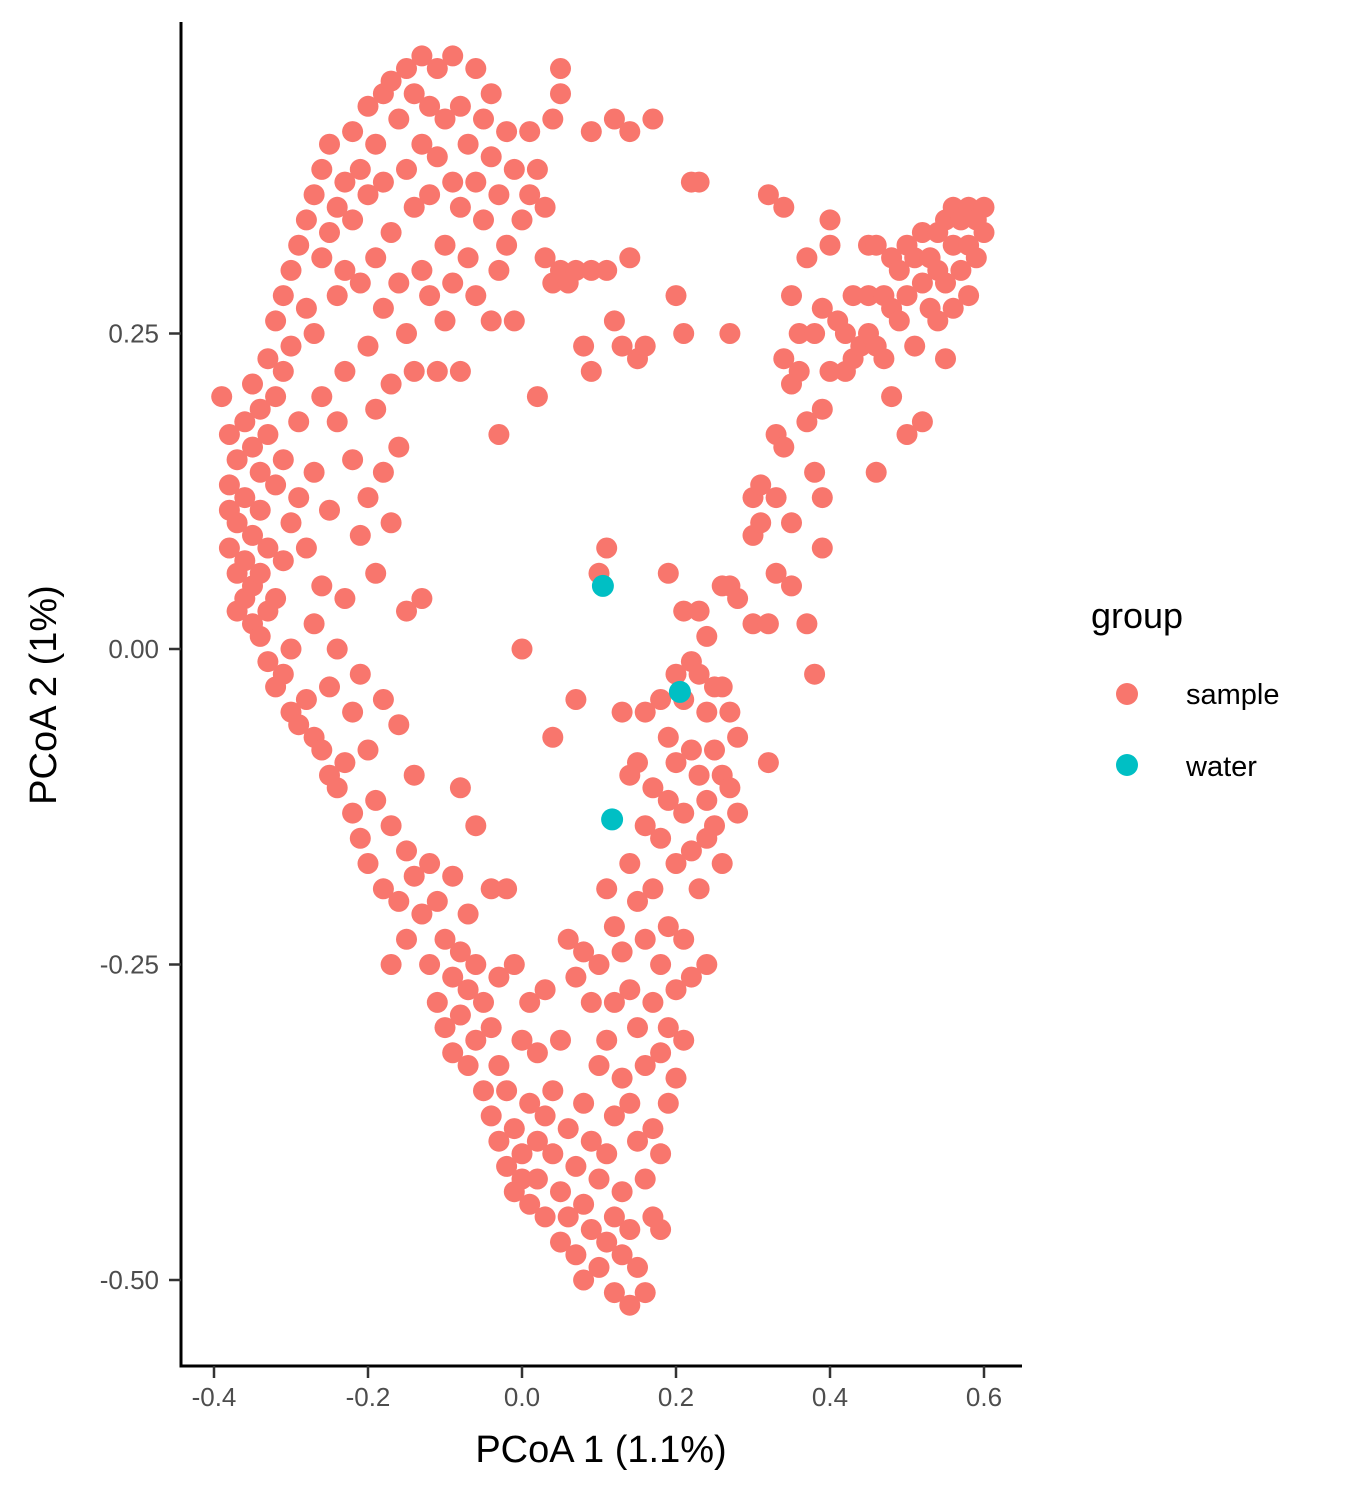 The height and width of the screenshot is (1500, 1350). Describe the element at coordinates (984, 1397) in the screenshot. I see `x-tick-label: 0.6` at that location.